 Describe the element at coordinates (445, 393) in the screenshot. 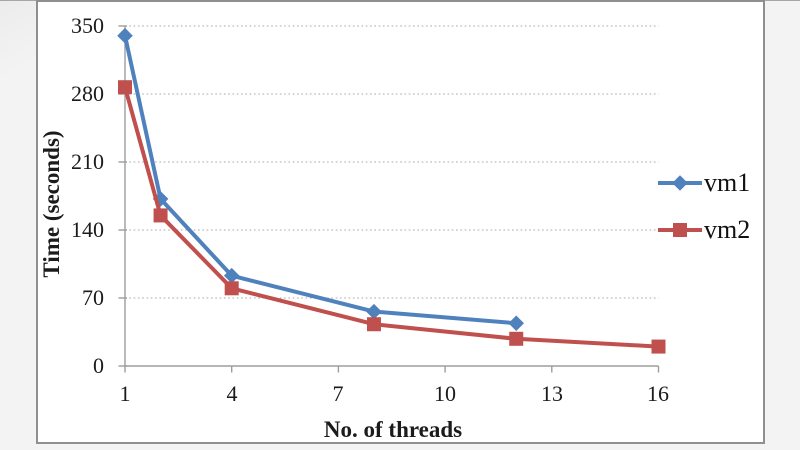

I see `x-tick-label: 10` at that location.